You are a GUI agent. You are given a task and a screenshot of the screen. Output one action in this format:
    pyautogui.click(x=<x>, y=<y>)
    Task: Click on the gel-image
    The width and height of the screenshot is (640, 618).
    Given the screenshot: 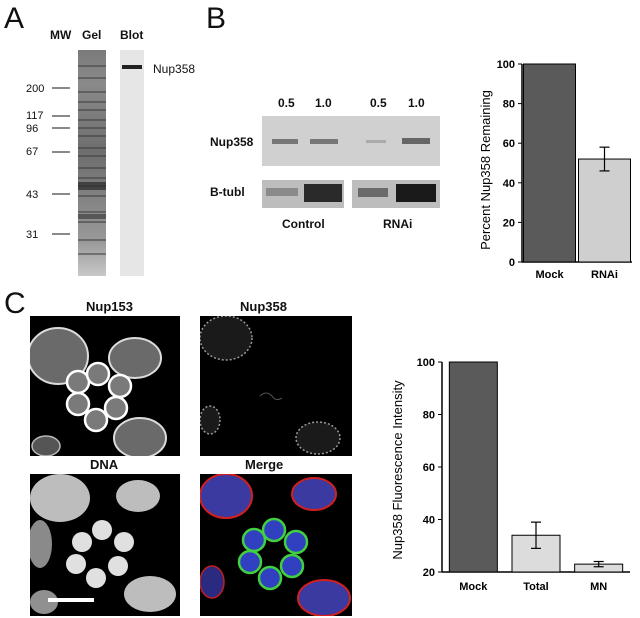 What is the action you would take?
    pyautogui.click(x=98, y=163)
    